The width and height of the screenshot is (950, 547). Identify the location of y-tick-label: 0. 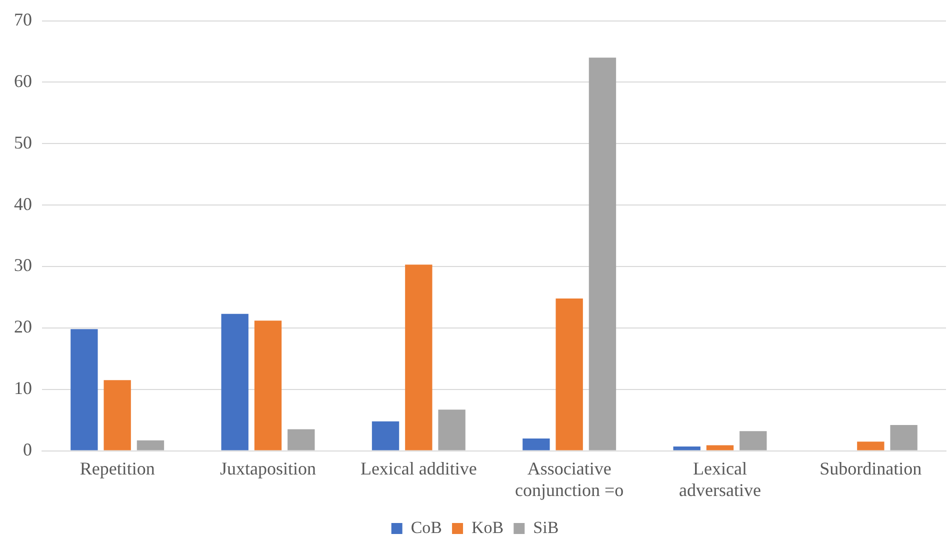
(27, 450).